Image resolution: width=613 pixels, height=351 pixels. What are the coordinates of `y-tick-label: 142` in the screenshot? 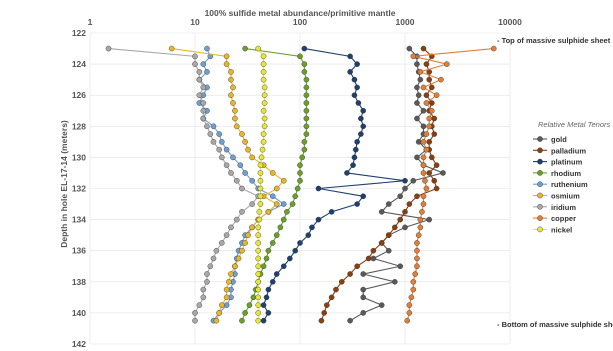 It's located at (79, 344).